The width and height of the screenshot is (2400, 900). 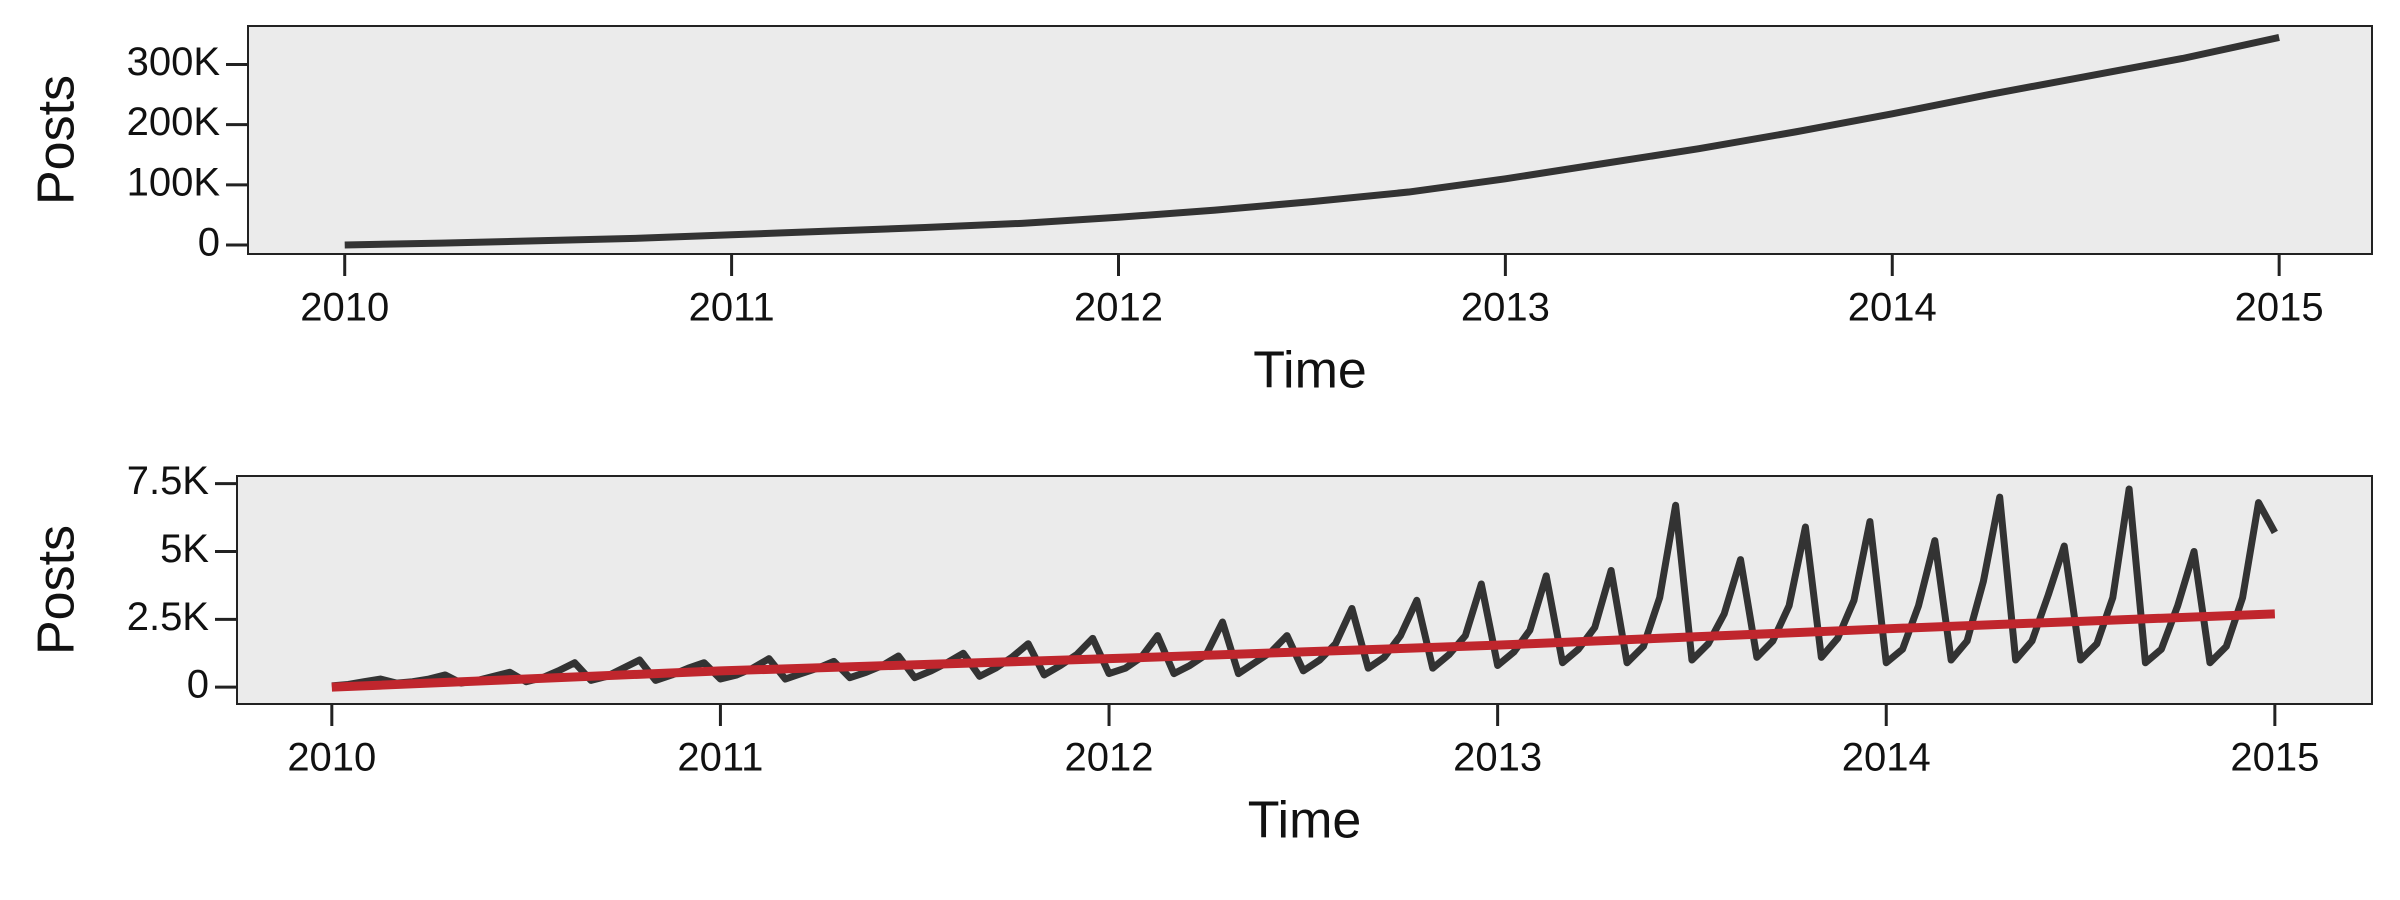 I want to click on y-tick-label: 300K, so click(x=174, y=62).